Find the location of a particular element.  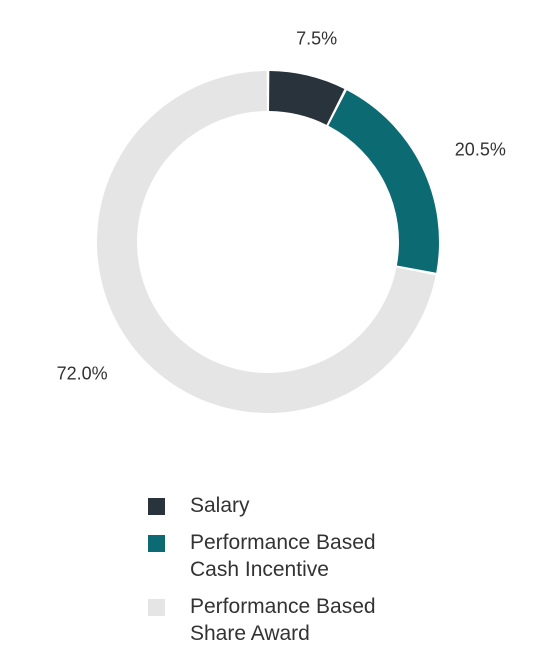

data-label-share-award: 72.0% is located at coordinates (82, 373).